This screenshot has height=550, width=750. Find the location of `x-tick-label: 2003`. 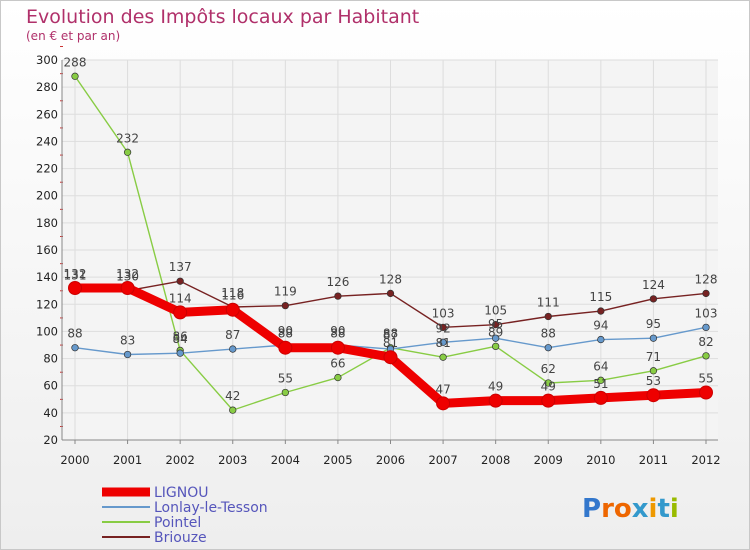

x-tick-label: 2003 is located at coordinates (232, 460).